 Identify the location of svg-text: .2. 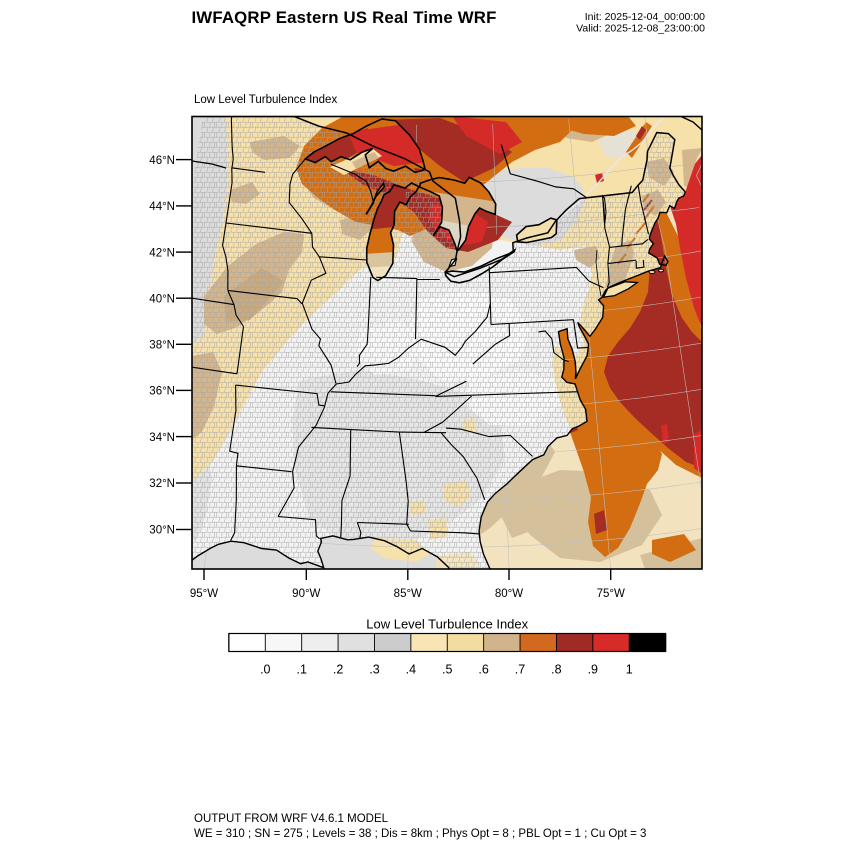
(338, 670).